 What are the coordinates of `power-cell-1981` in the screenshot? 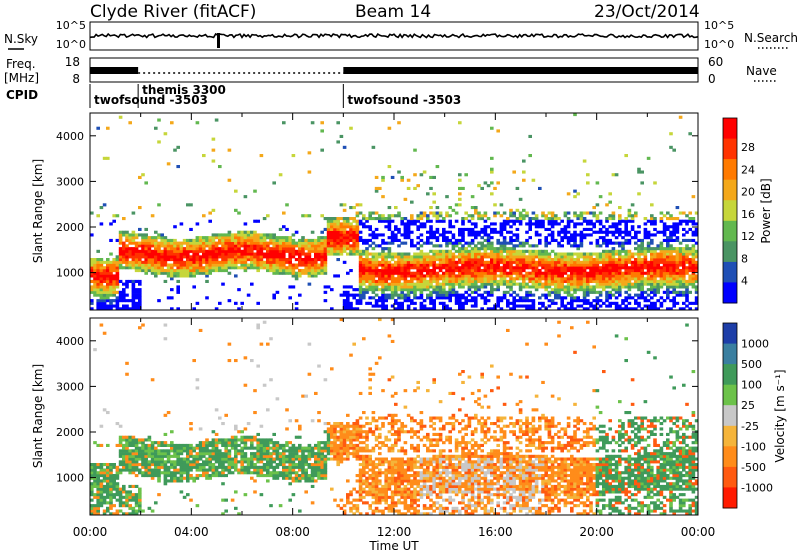 It's located at (434, 232).